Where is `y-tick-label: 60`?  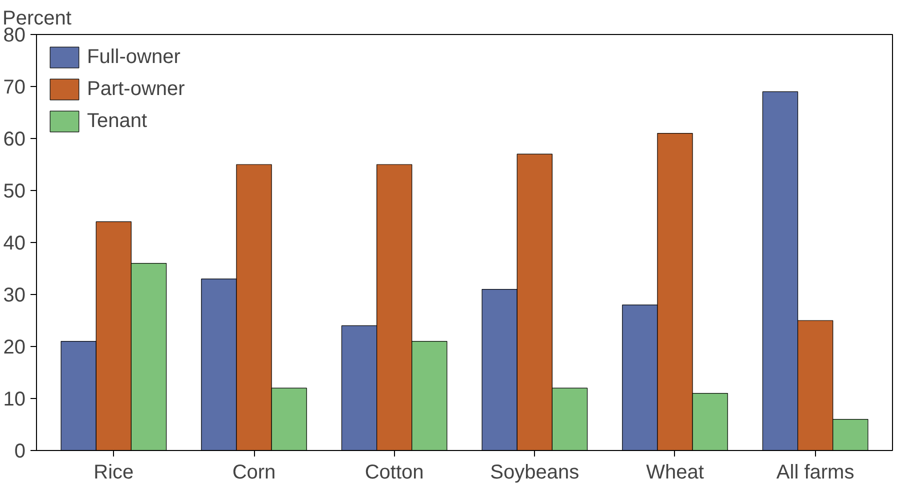
y-tick-label: 60 is located at coordinates (14, 139).